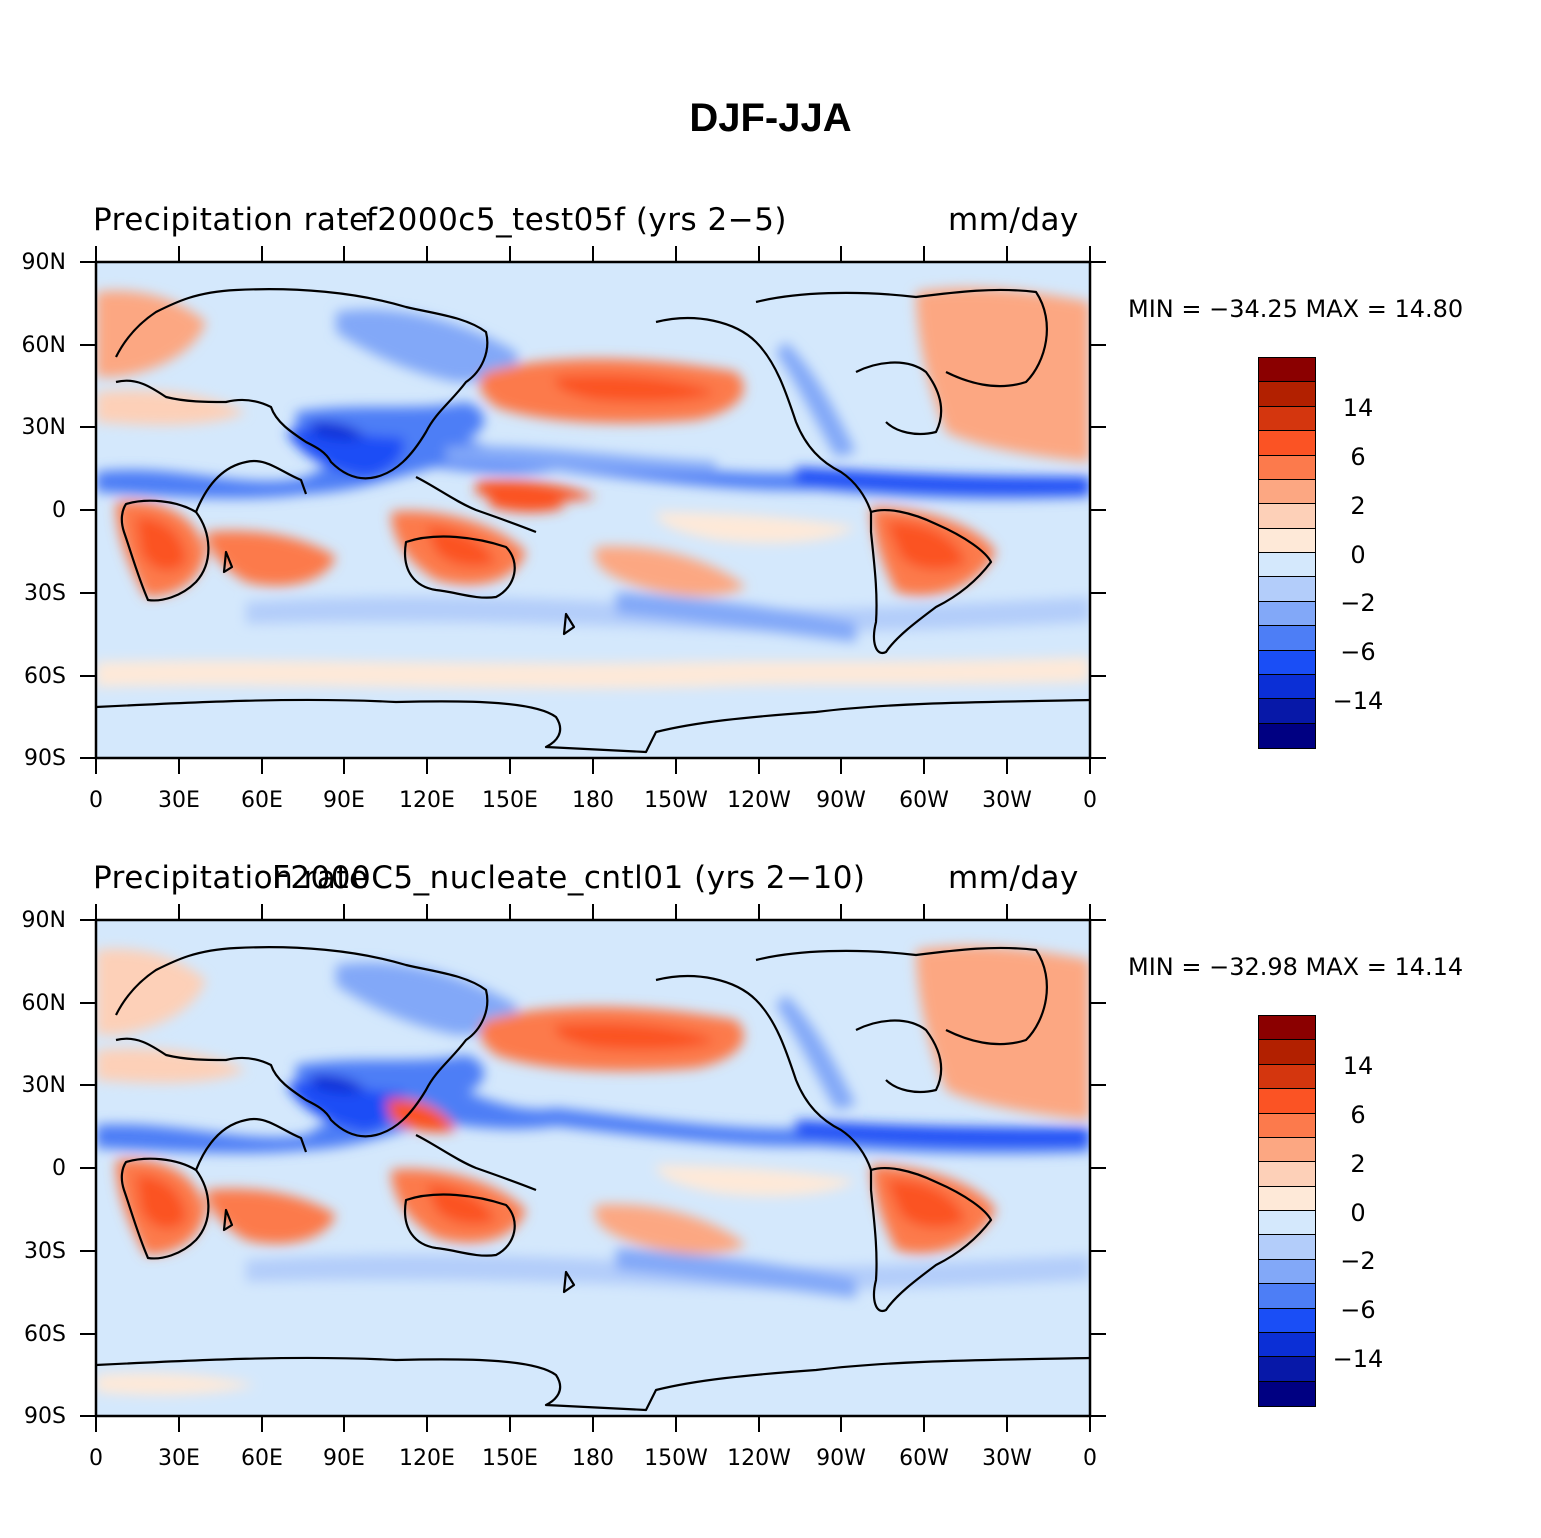 The height and width of the screenshot is (1538, 1541). Describe the element at coordinates (569, 878) in the screenshot. I see `panel-center-title: F2000C5_nucleate_cntl01 (yrs 2−10)` at that location.